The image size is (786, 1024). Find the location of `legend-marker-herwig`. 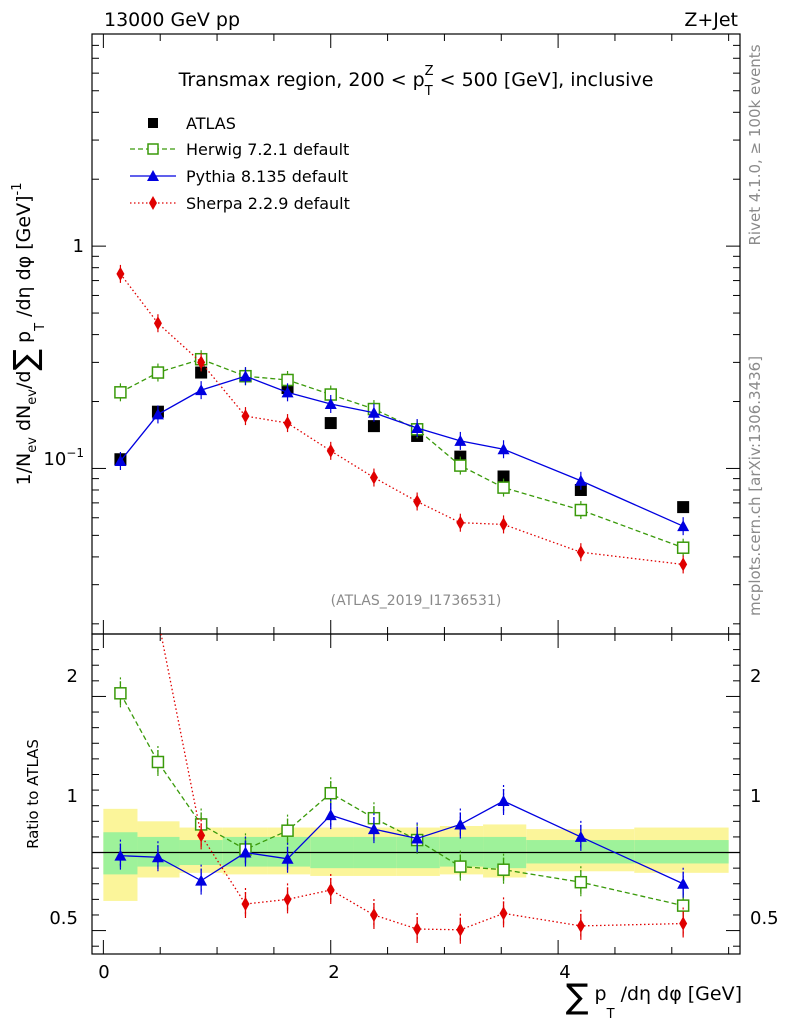

legend-marker-herwig is located at coordinates (153, 149).